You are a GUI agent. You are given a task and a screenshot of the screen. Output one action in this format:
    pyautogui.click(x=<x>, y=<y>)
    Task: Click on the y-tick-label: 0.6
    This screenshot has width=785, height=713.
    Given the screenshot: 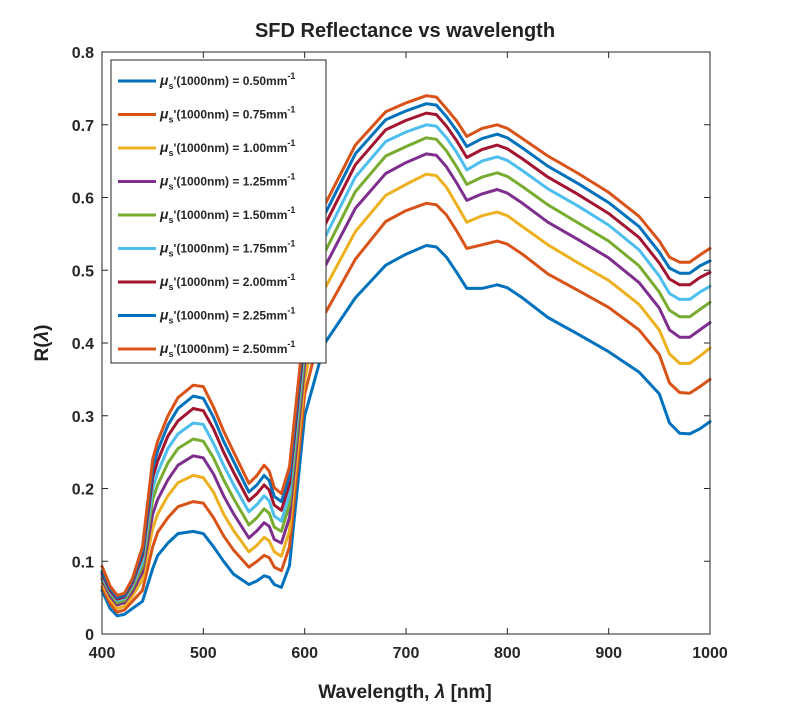 What is the action you would take?
    pyautogui.click(x=83, y=199)
    